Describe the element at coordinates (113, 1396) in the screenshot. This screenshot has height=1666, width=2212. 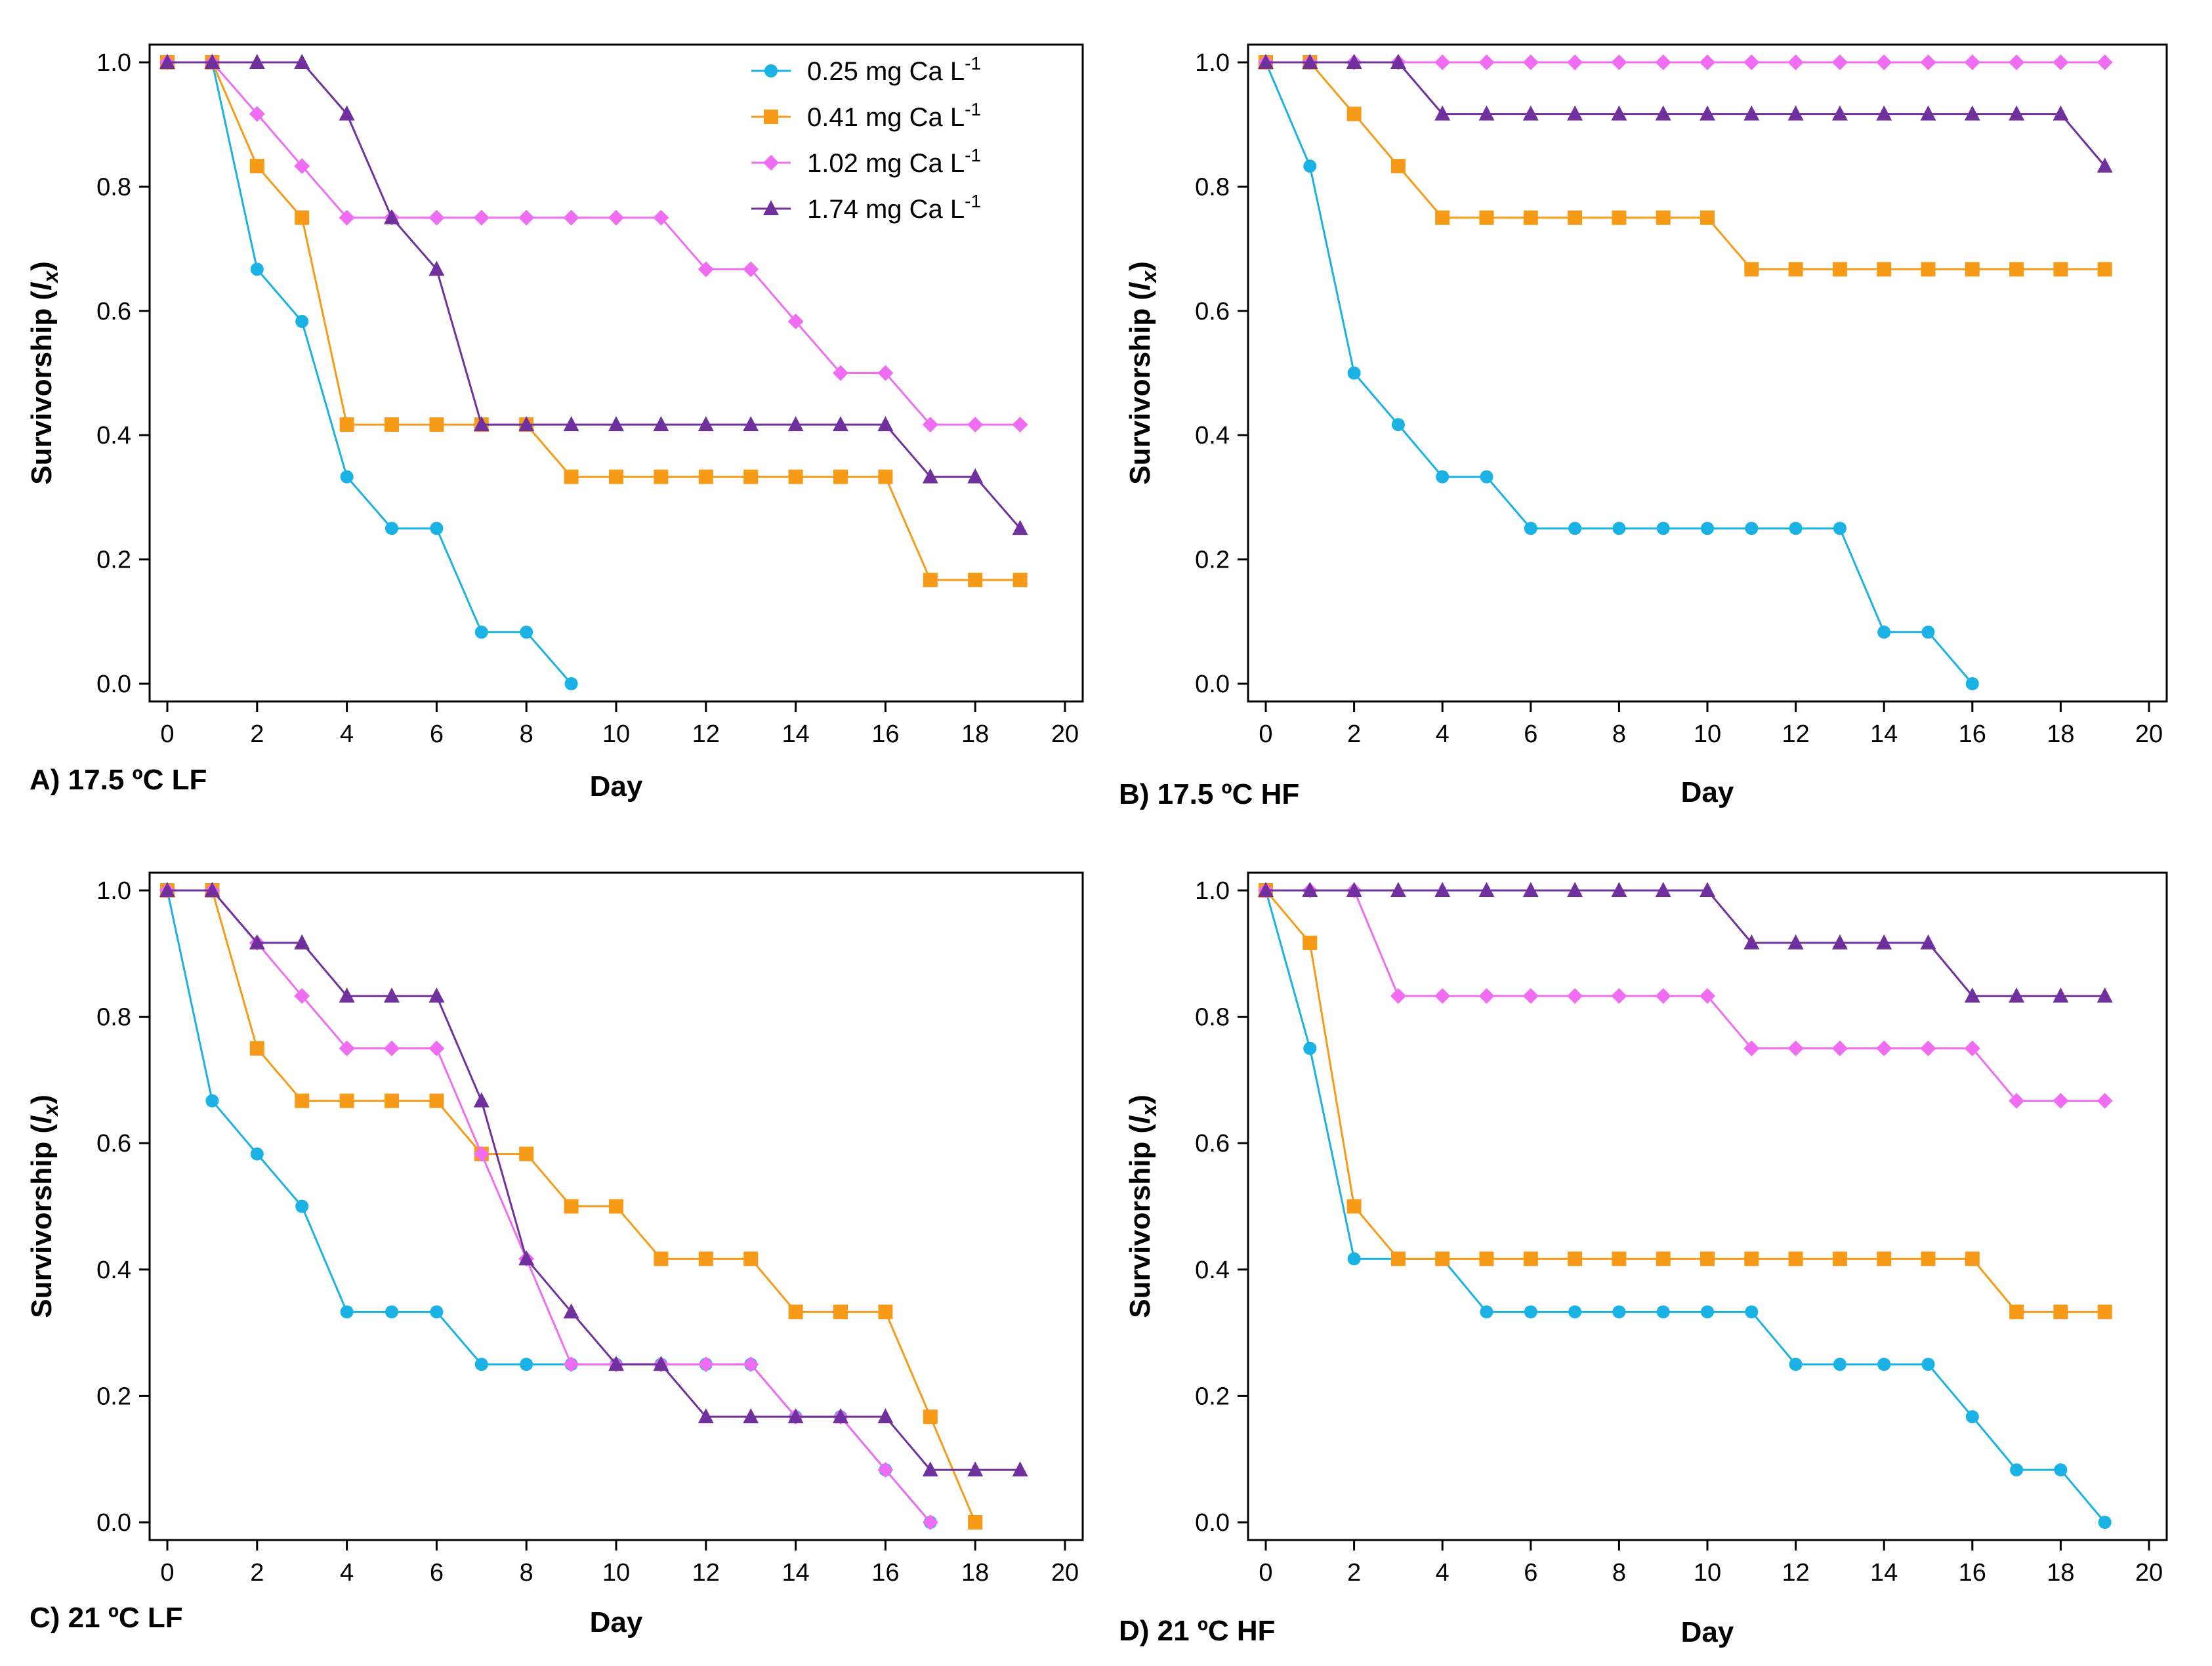
I see `y-tick-label: 0.2` at that location.